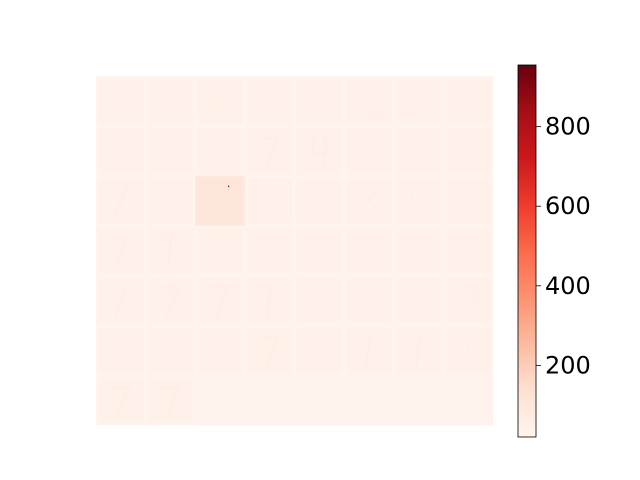 The height and width of the screenshot is (480, 640). What do you see at coordinates (568, 127) in the screenshot?
I see `colorbar-tick-label: 800` at bounding box center [568, 127].